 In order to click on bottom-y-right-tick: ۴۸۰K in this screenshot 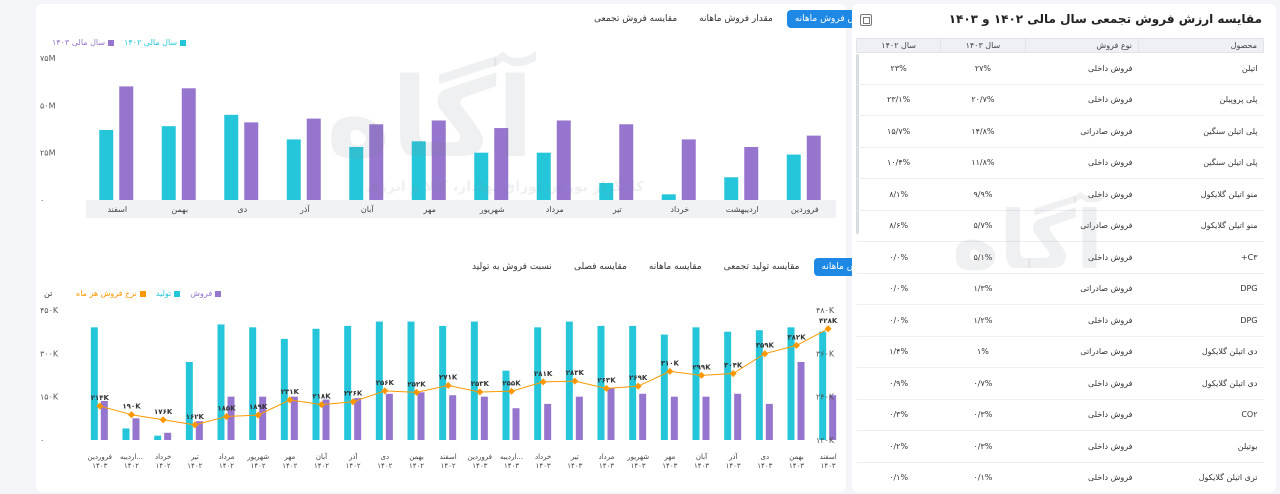, I will do `click(825, 310)`.